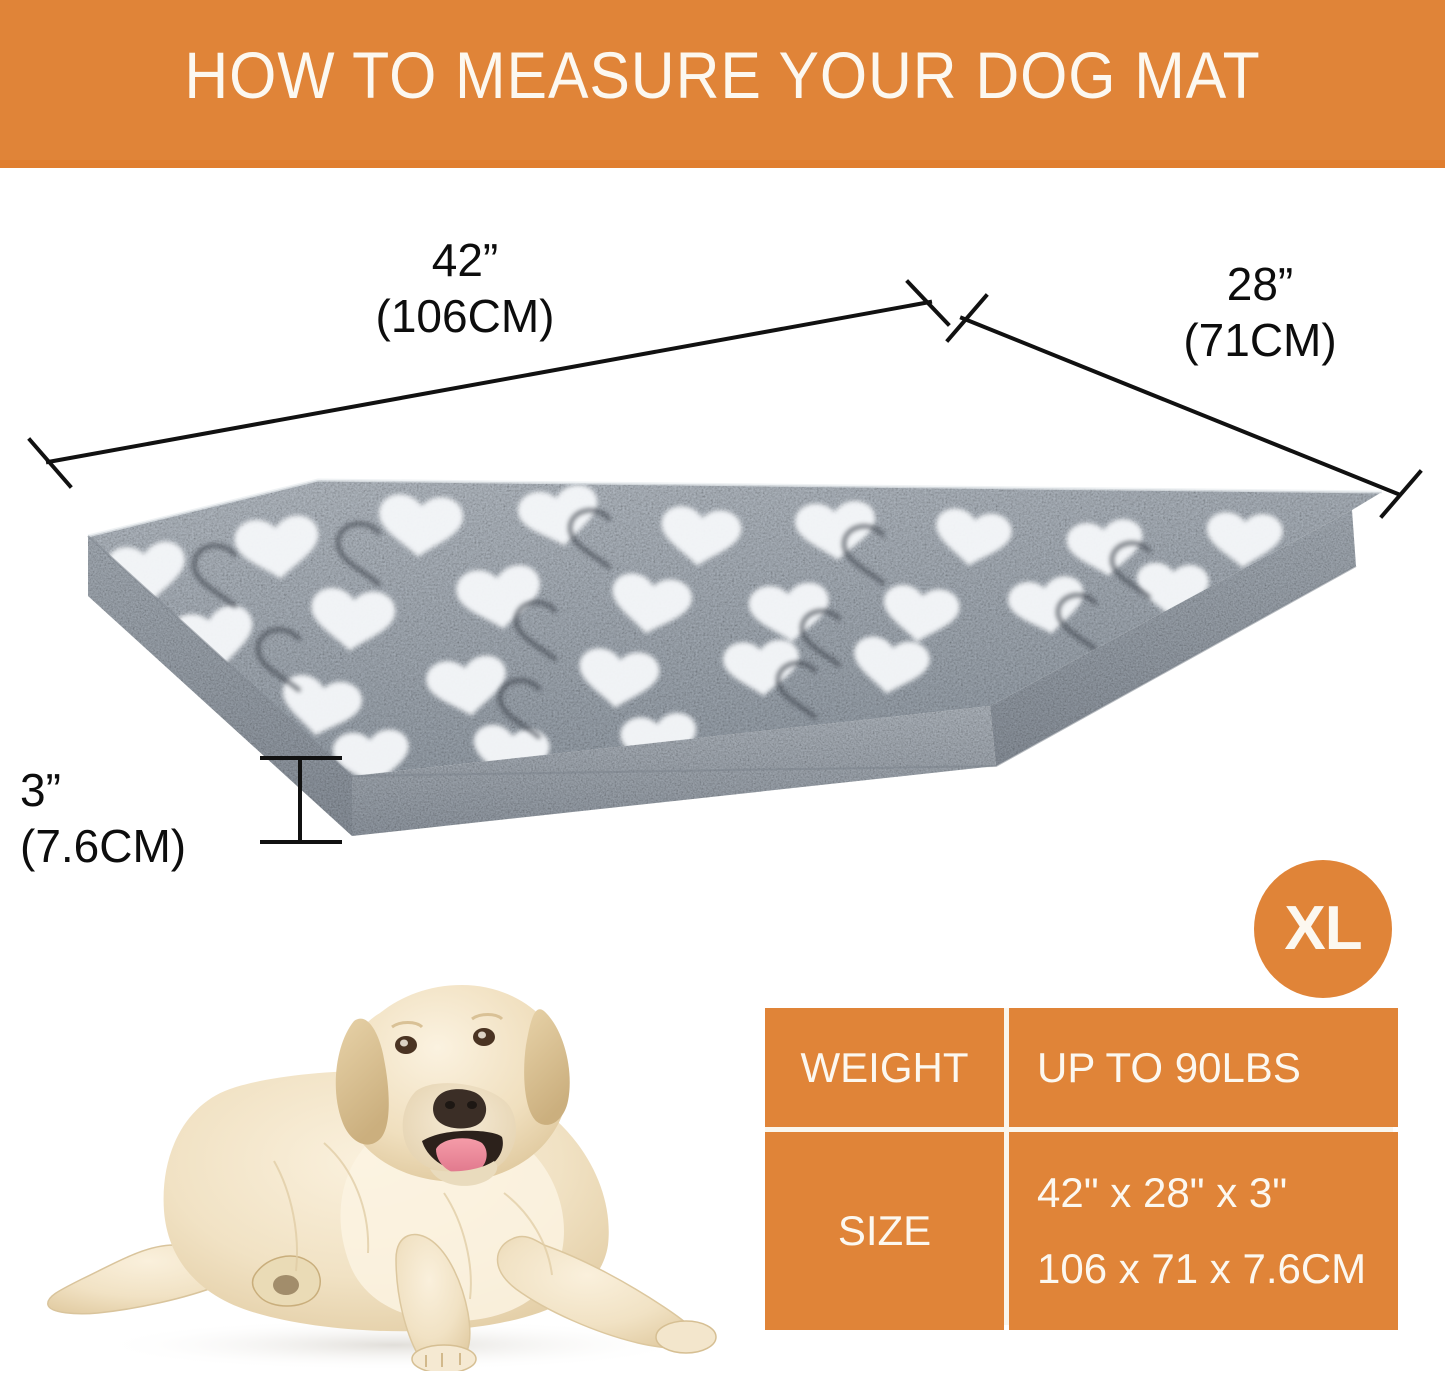  What do you see at coordinates (1260, 340) in the screenshot?
I see `depth-metric: (71CM)` at bounding box center [1260, 340].